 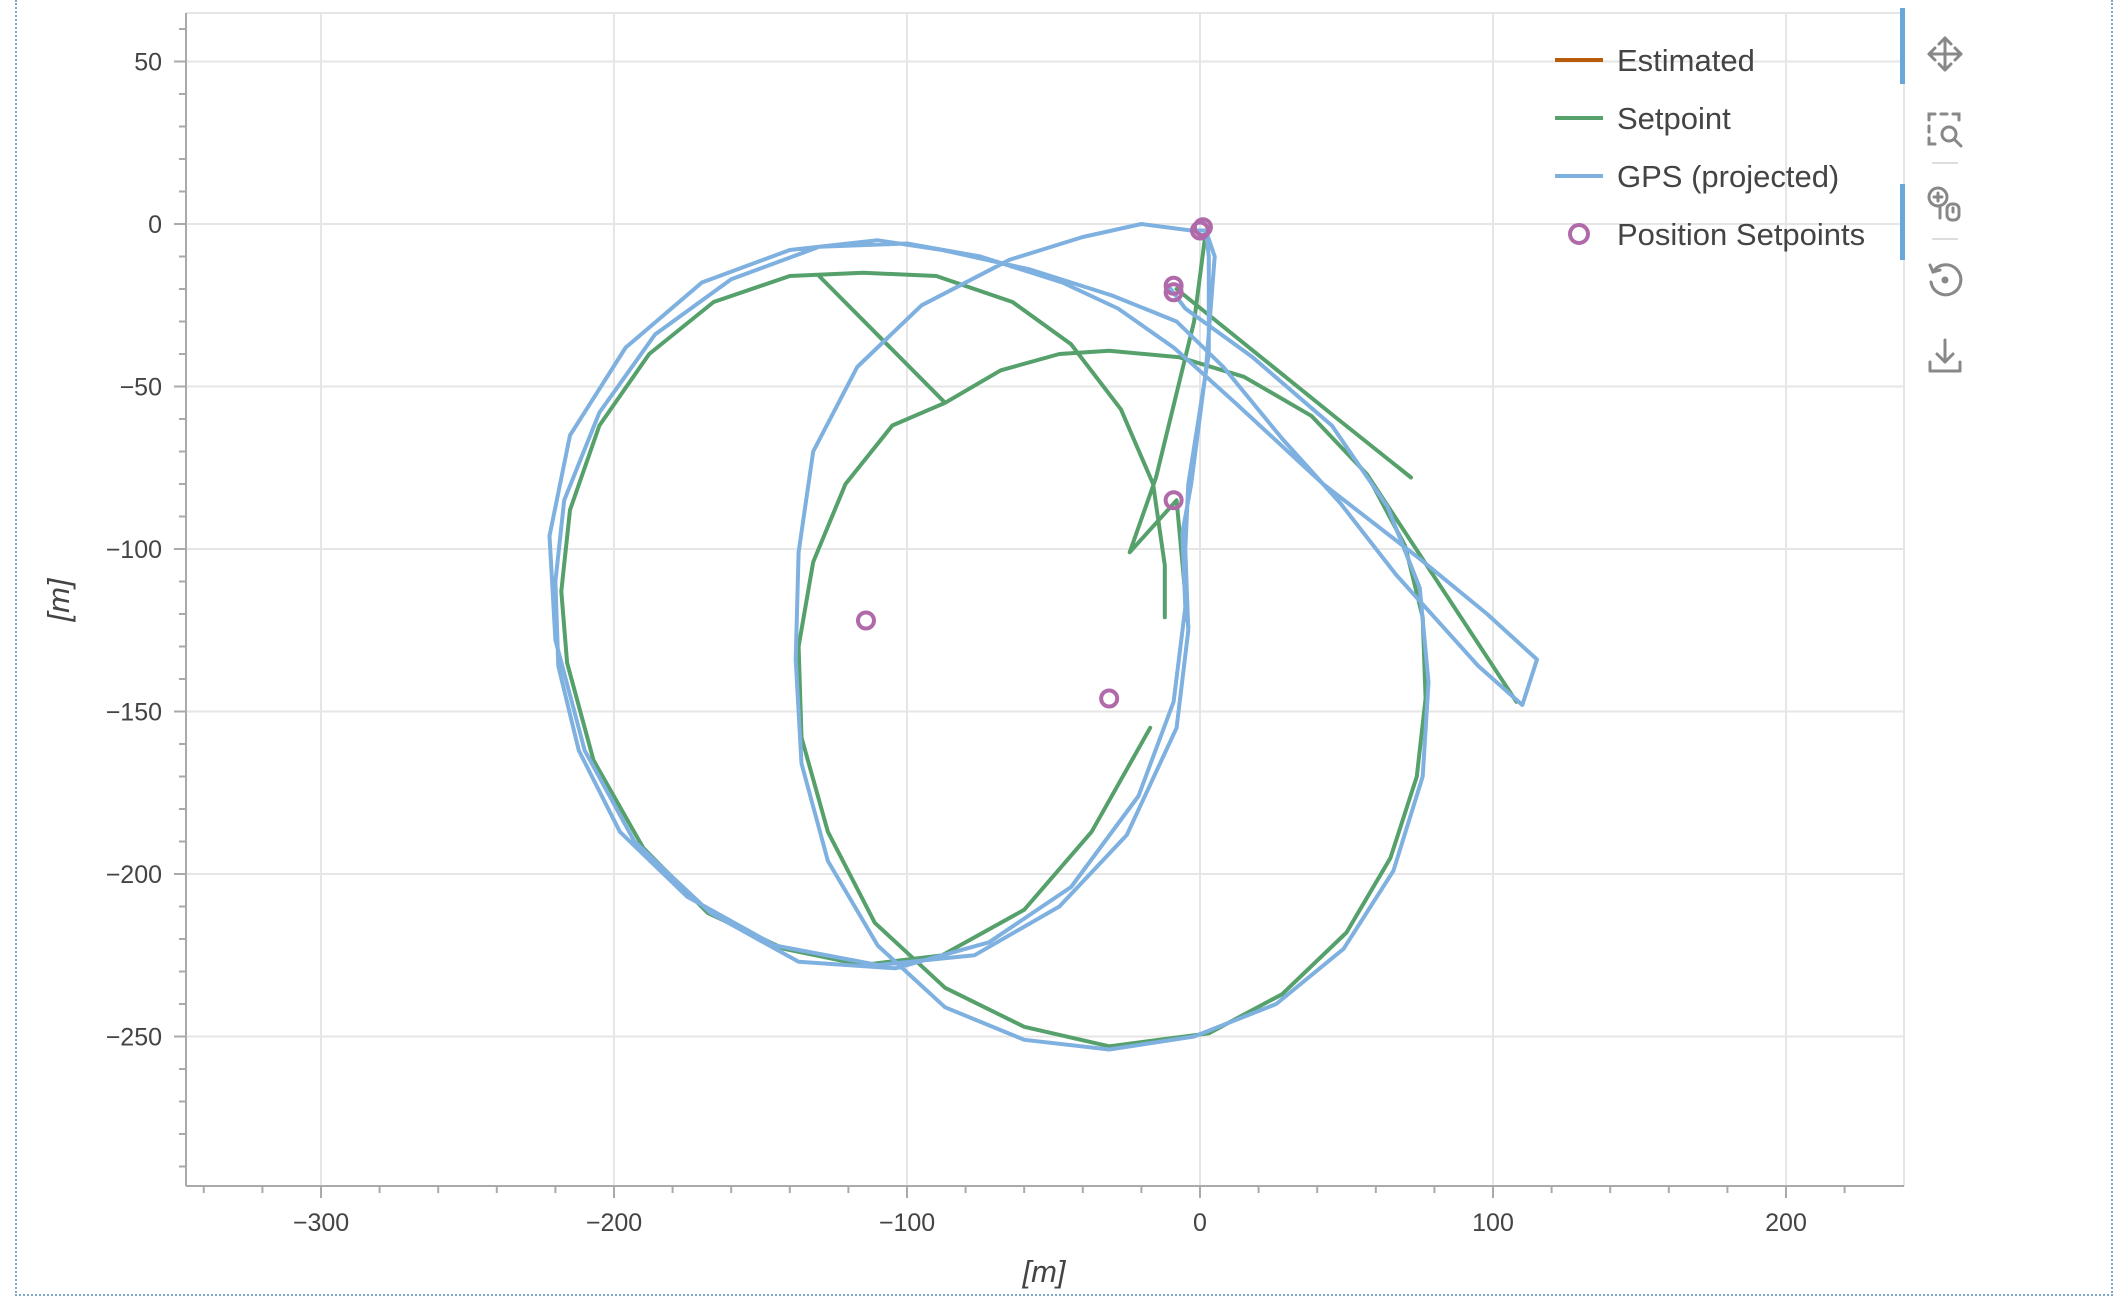 What do you see at coordinates (907, 1223) in the screenshot?
I see `x-tick-label: −100` at bounding box center [907, 1223].